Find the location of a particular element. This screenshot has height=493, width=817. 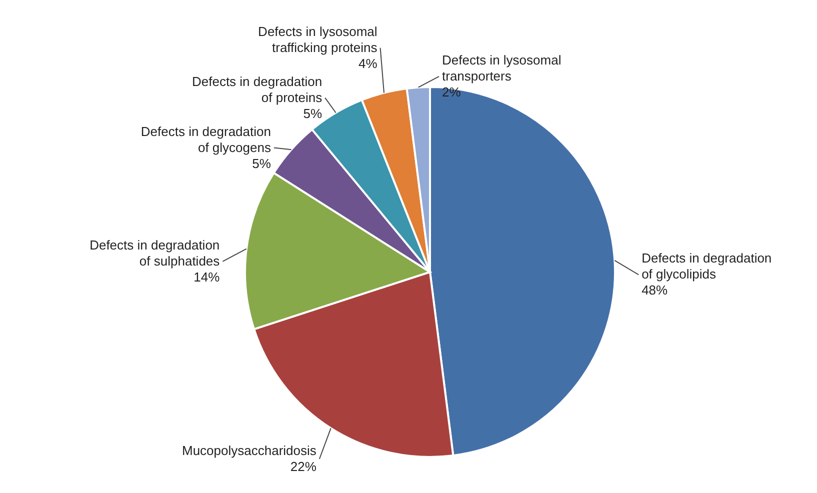

slice-label: Defects in degradation of sulphatides is located at coordinates (155, 252).